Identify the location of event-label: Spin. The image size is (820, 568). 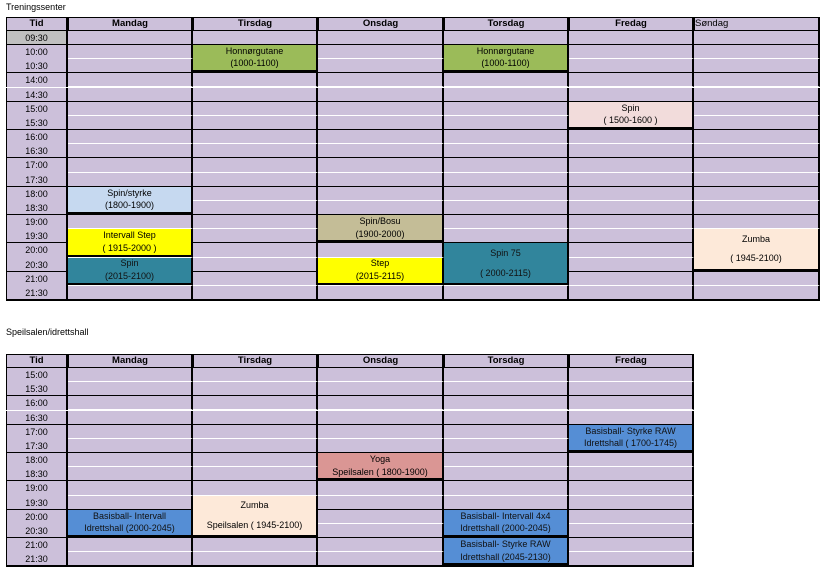
(630, 107).